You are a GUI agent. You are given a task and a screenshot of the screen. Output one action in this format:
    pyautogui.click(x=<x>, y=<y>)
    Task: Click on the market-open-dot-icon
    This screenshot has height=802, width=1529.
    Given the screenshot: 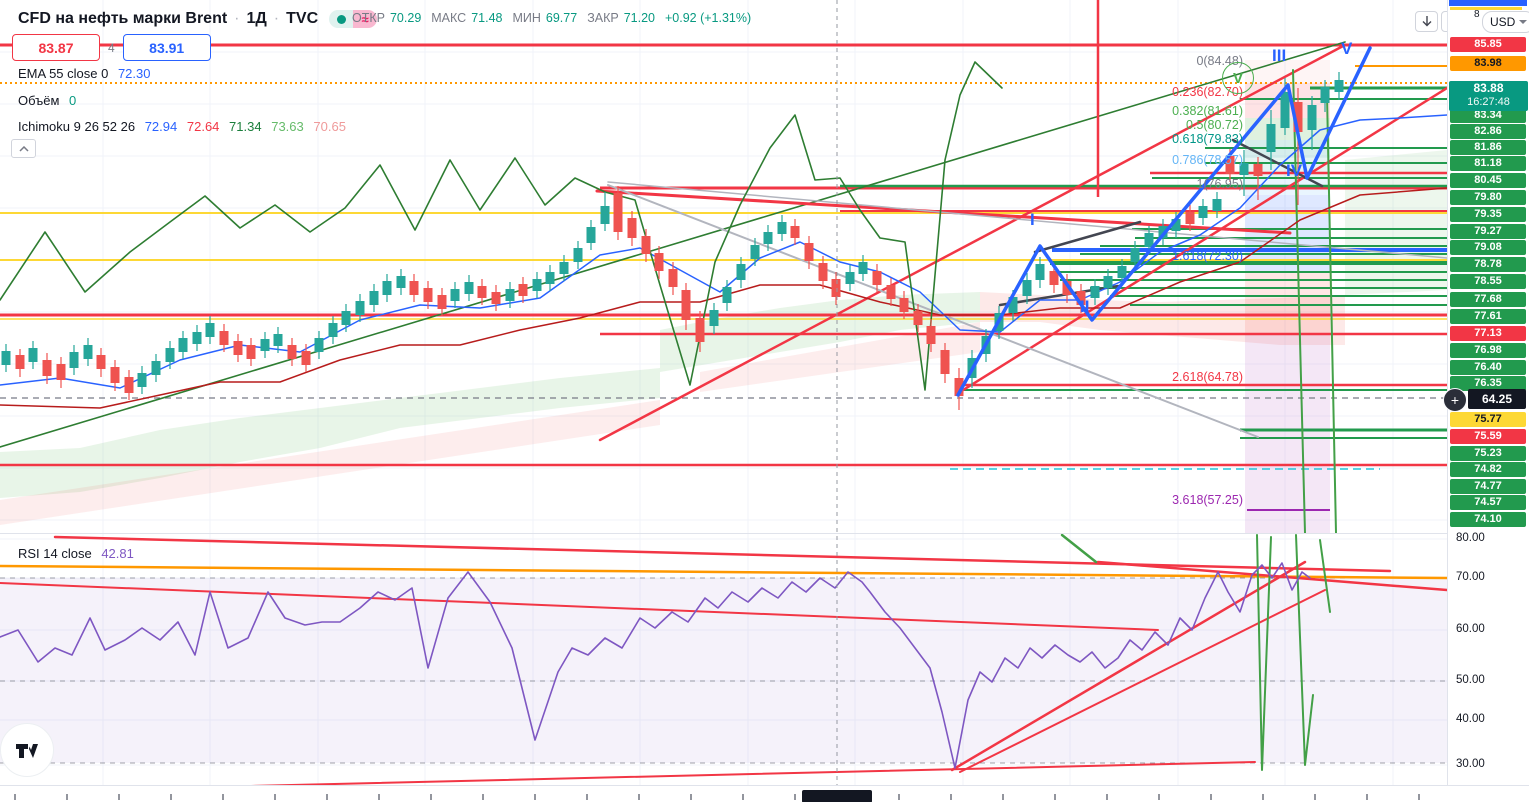 What is the action you would take?
    pyautogui.click(x=341, y=19)
    